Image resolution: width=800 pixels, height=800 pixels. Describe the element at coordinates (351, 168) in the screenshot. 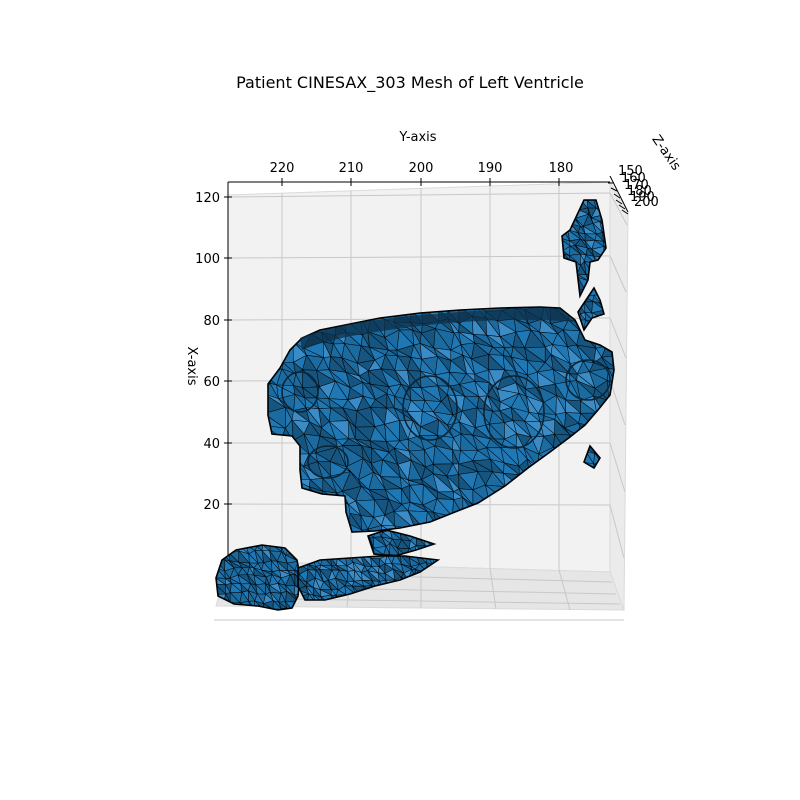

I see `y-tick-label-210: 210` at that location.